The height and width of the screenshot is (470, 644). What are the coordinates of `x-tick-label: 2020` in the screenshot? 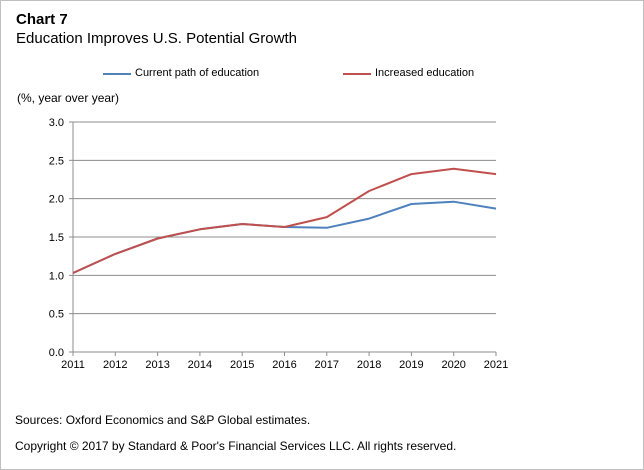 It's located at (453, 365).